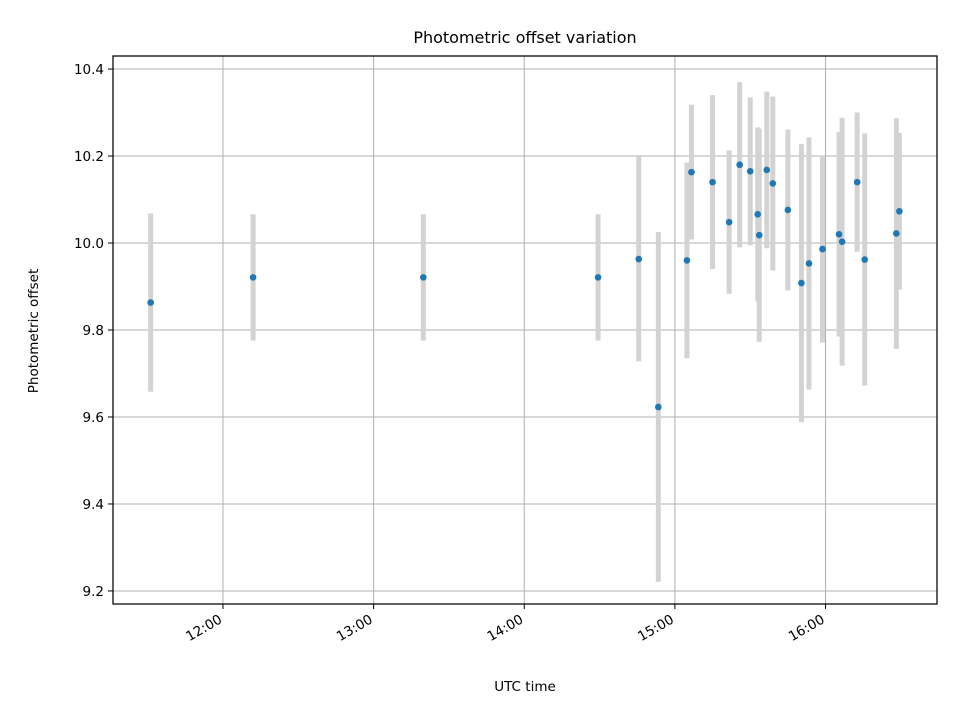 The height and width of the screenshot is (720, 960). What do you see at coordinates (89, 157) in the screenshot?
I see `y-tick-label: 10.2` at bounding box center [89, 157].